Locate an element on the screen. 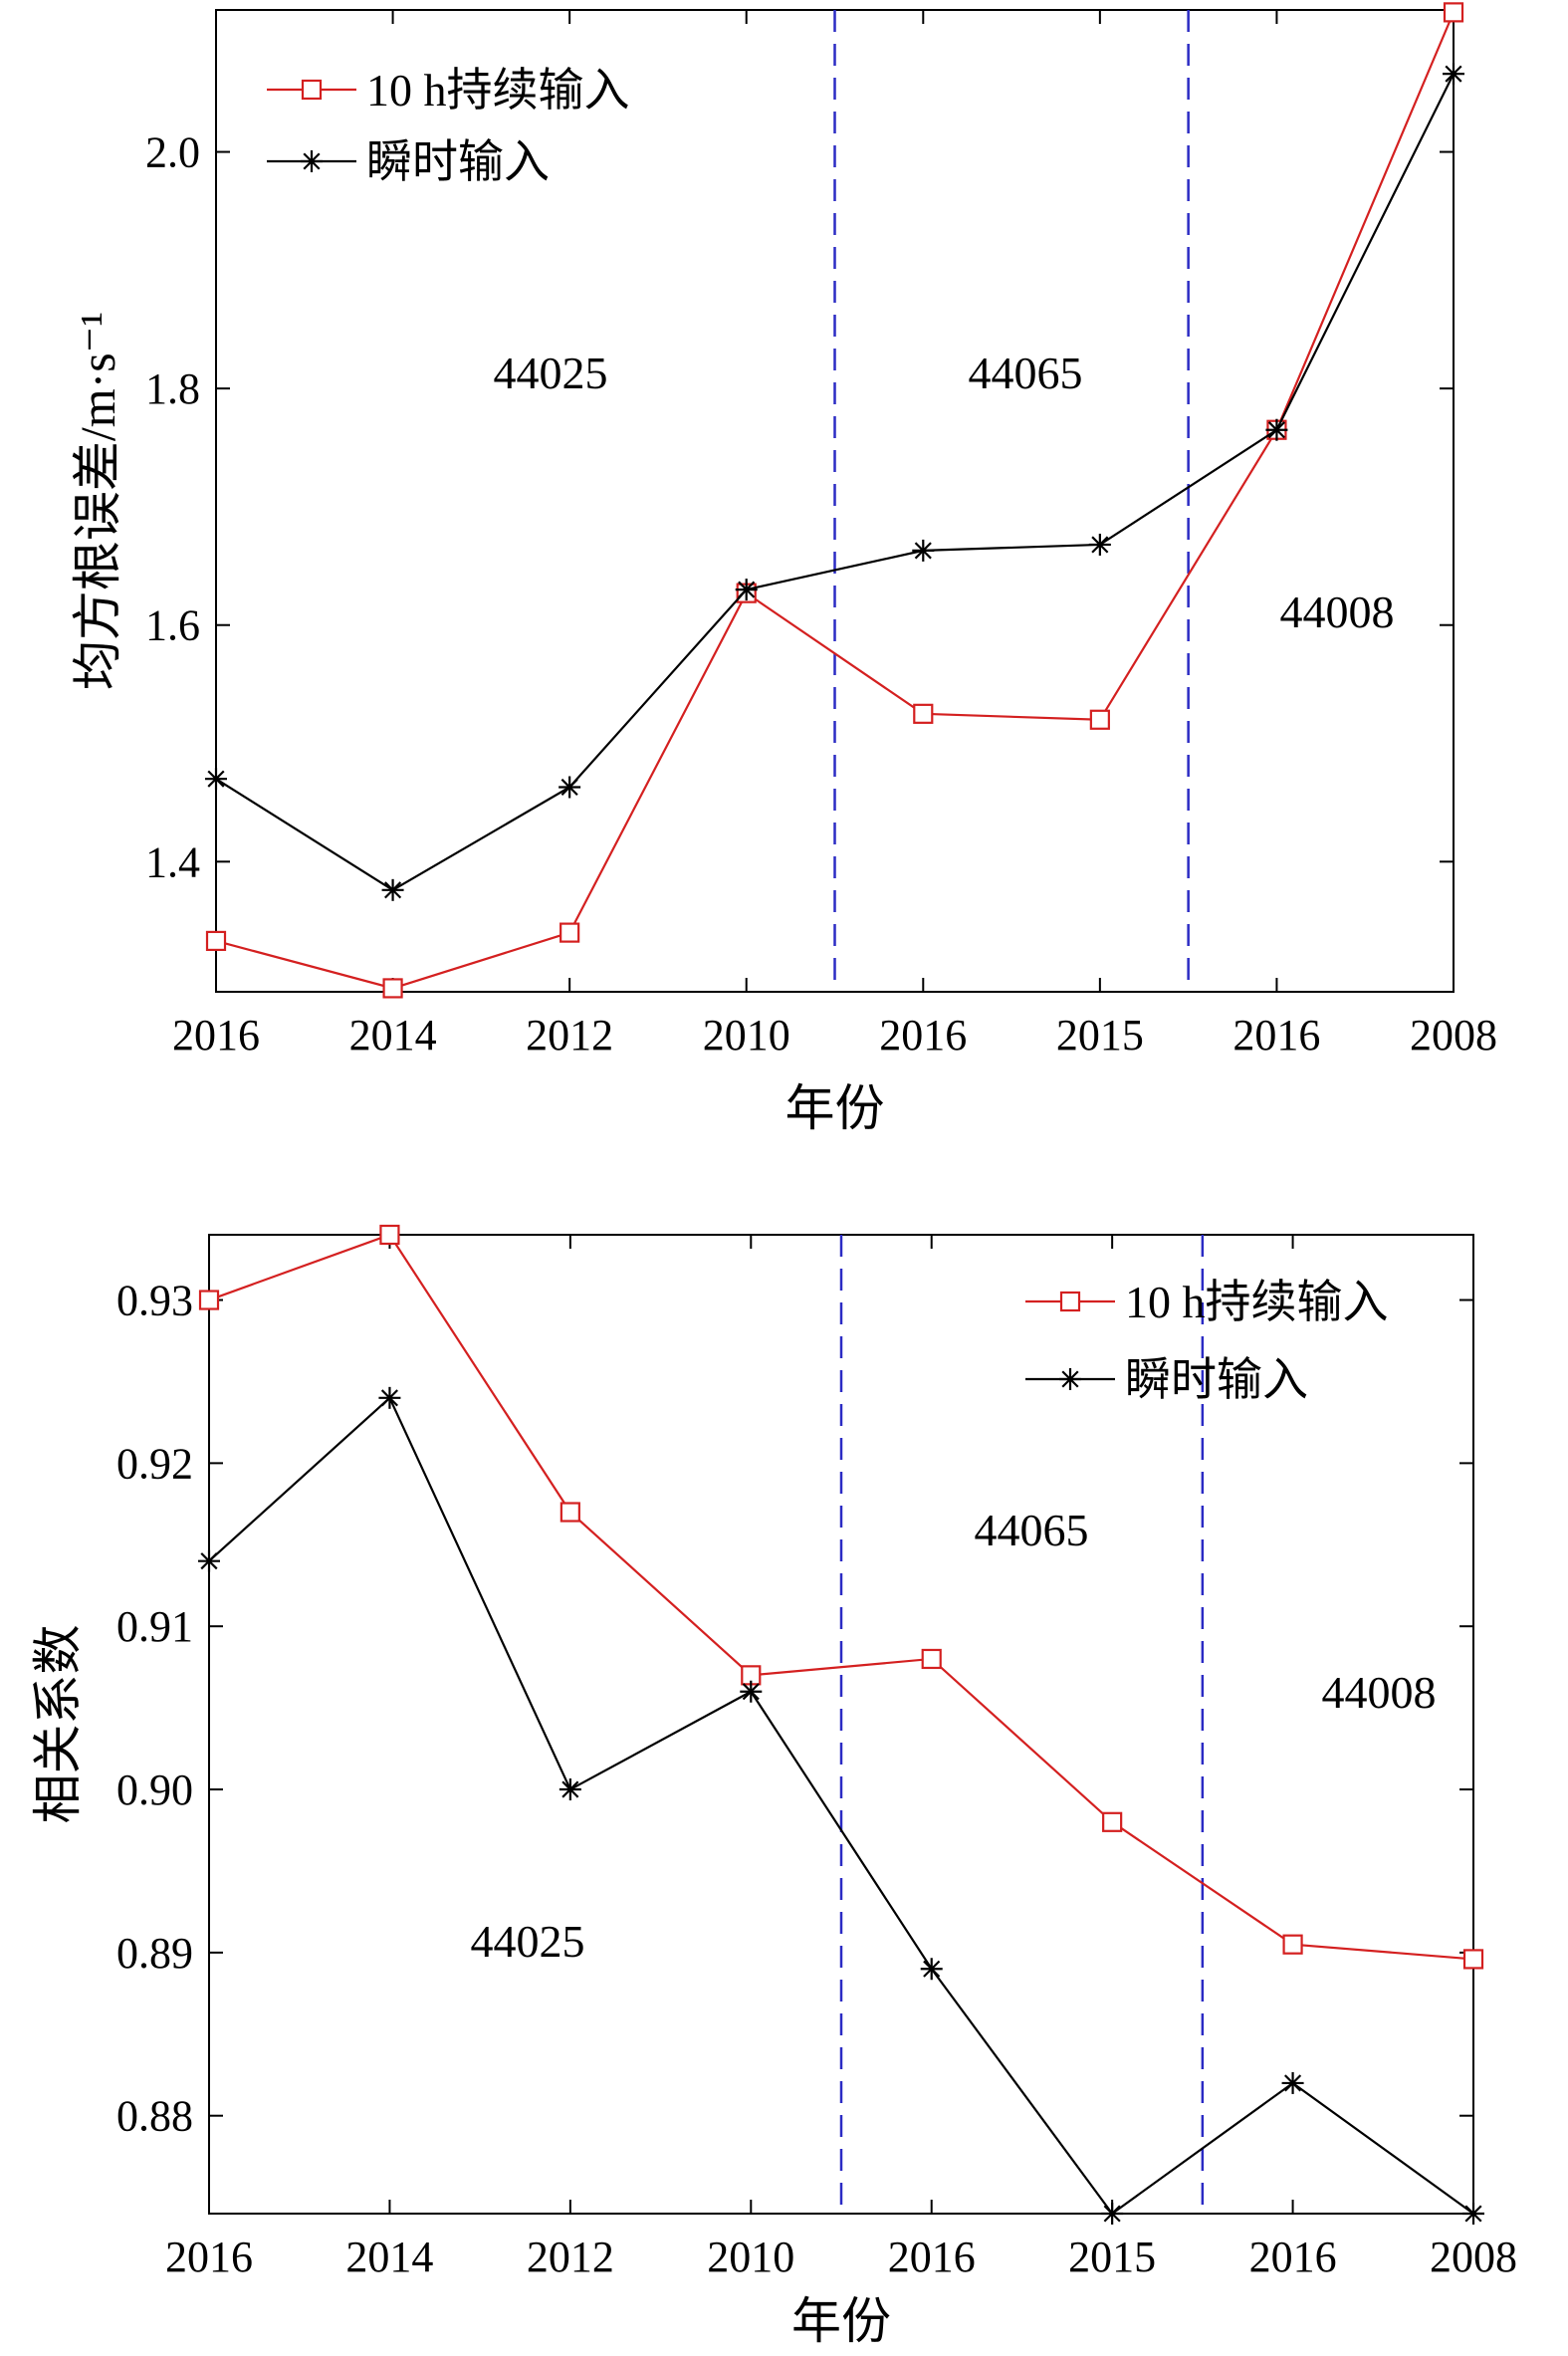 The image size is (1568, 2356). y-tick-label: 0.88 is located at coordinates (155, 2116).